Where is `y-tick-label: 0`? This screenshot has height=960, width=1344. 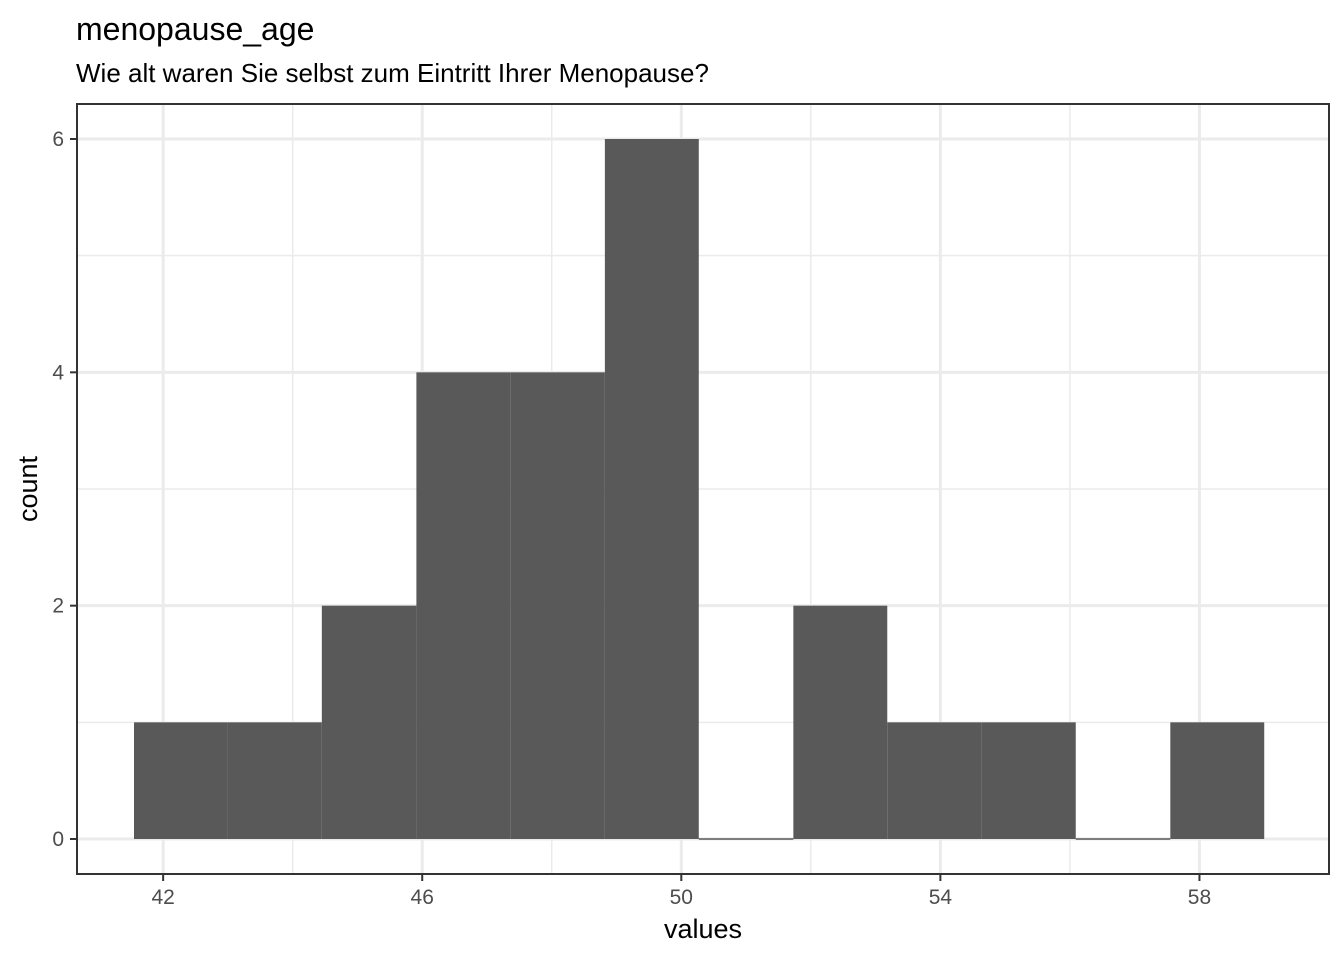
y-tick-label: 0 is located at coordinates (58, 839).